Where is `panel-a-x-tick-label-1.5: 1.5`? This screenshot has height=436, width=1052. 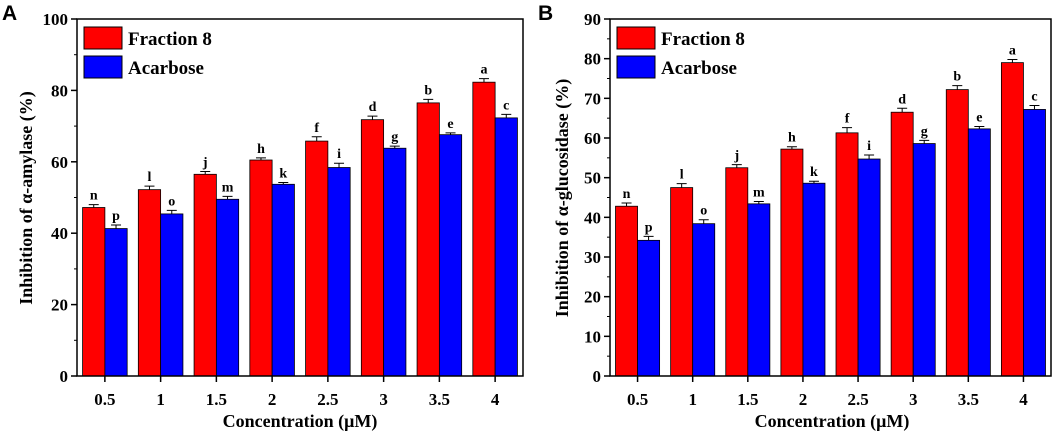 panel-a-x-tick-label-1.5: 1.5 is located at coordinates (216, 399).